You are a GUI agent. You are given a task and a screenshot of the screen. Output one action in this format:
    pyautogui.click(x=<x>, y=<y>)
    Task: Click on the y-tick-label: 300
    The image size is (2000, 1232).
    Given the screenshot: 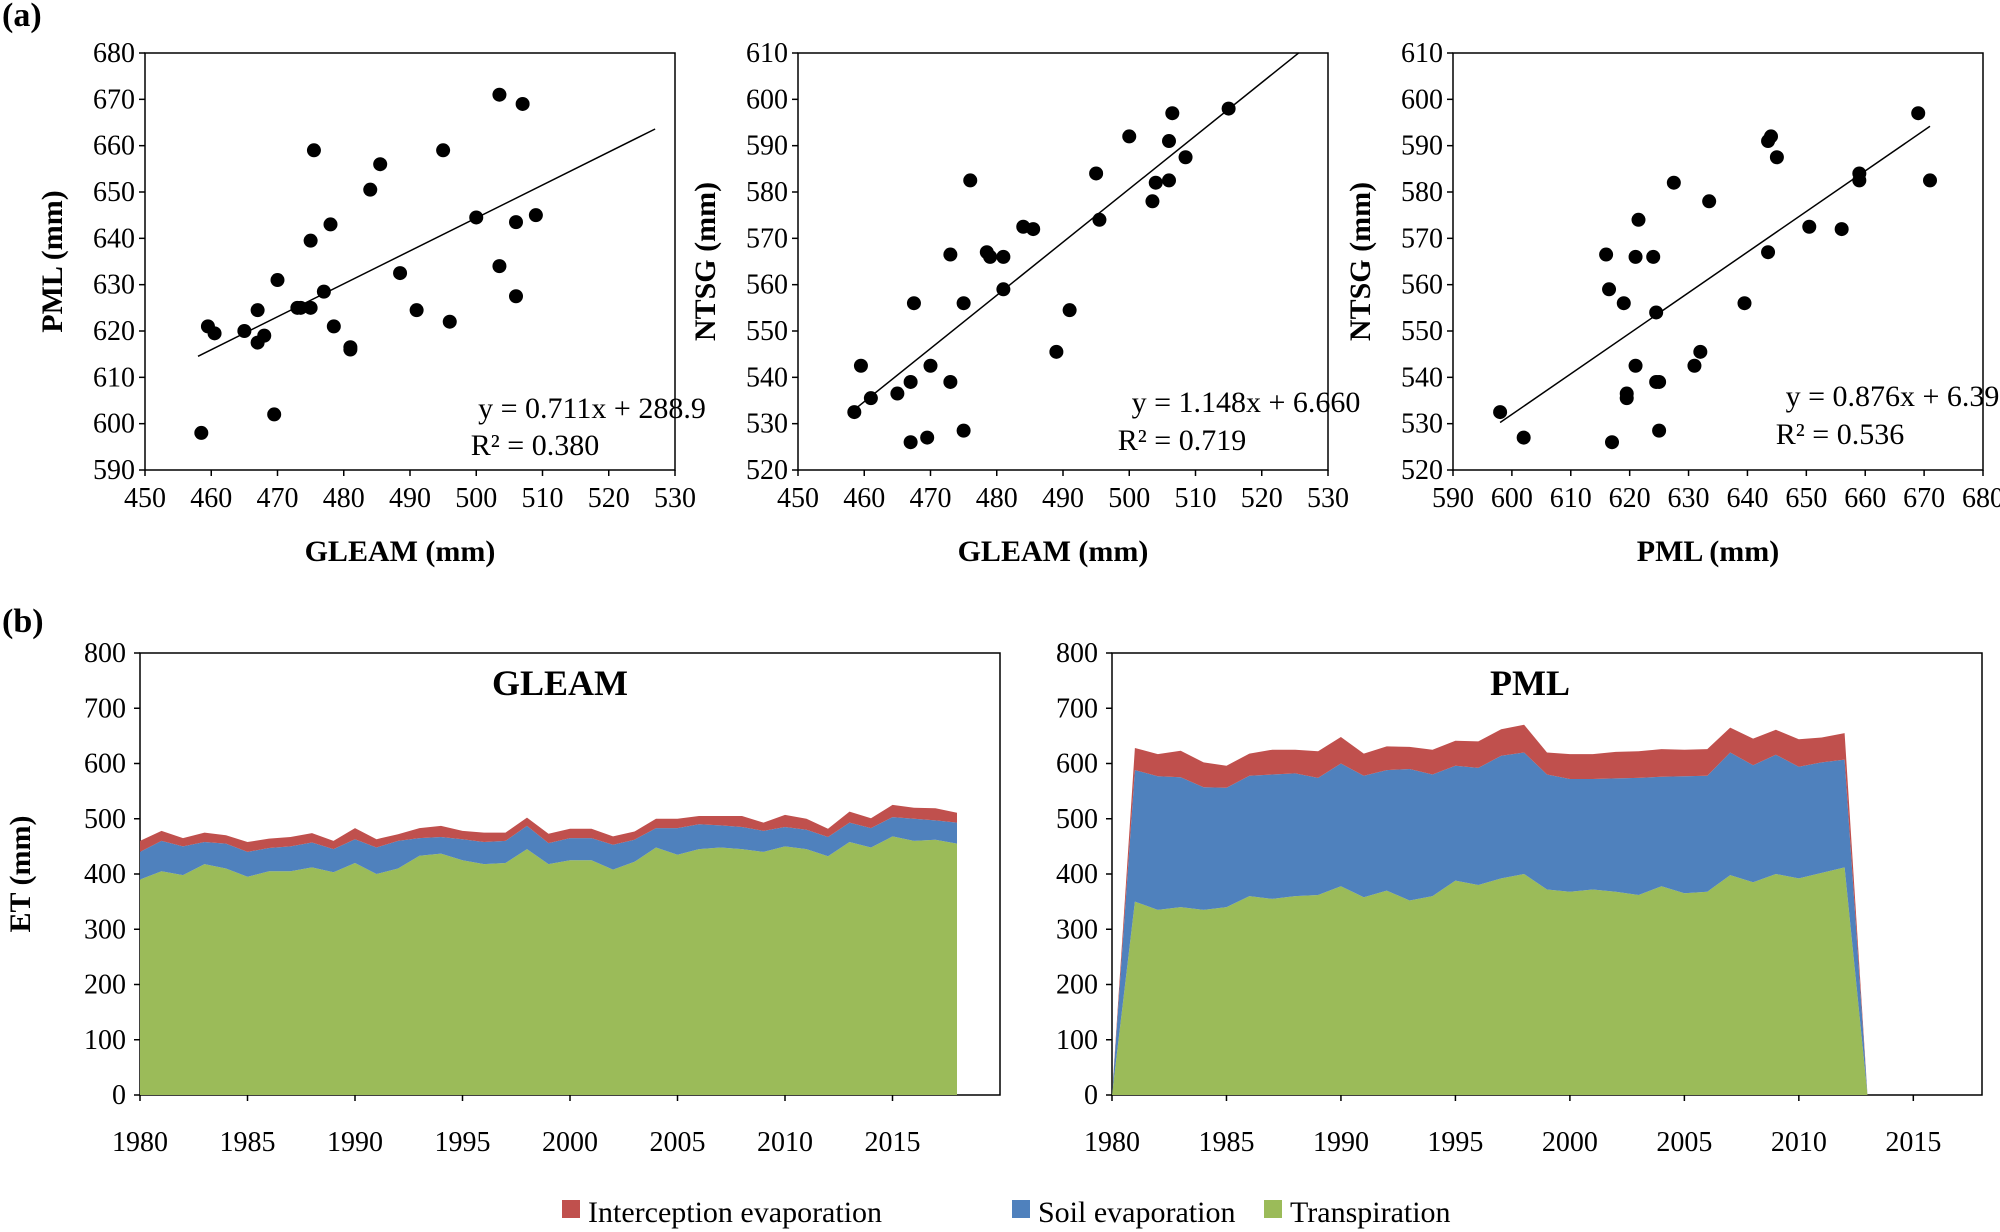 What is the action you would take?
    pyautogui.click(x=1077, y=929)
    